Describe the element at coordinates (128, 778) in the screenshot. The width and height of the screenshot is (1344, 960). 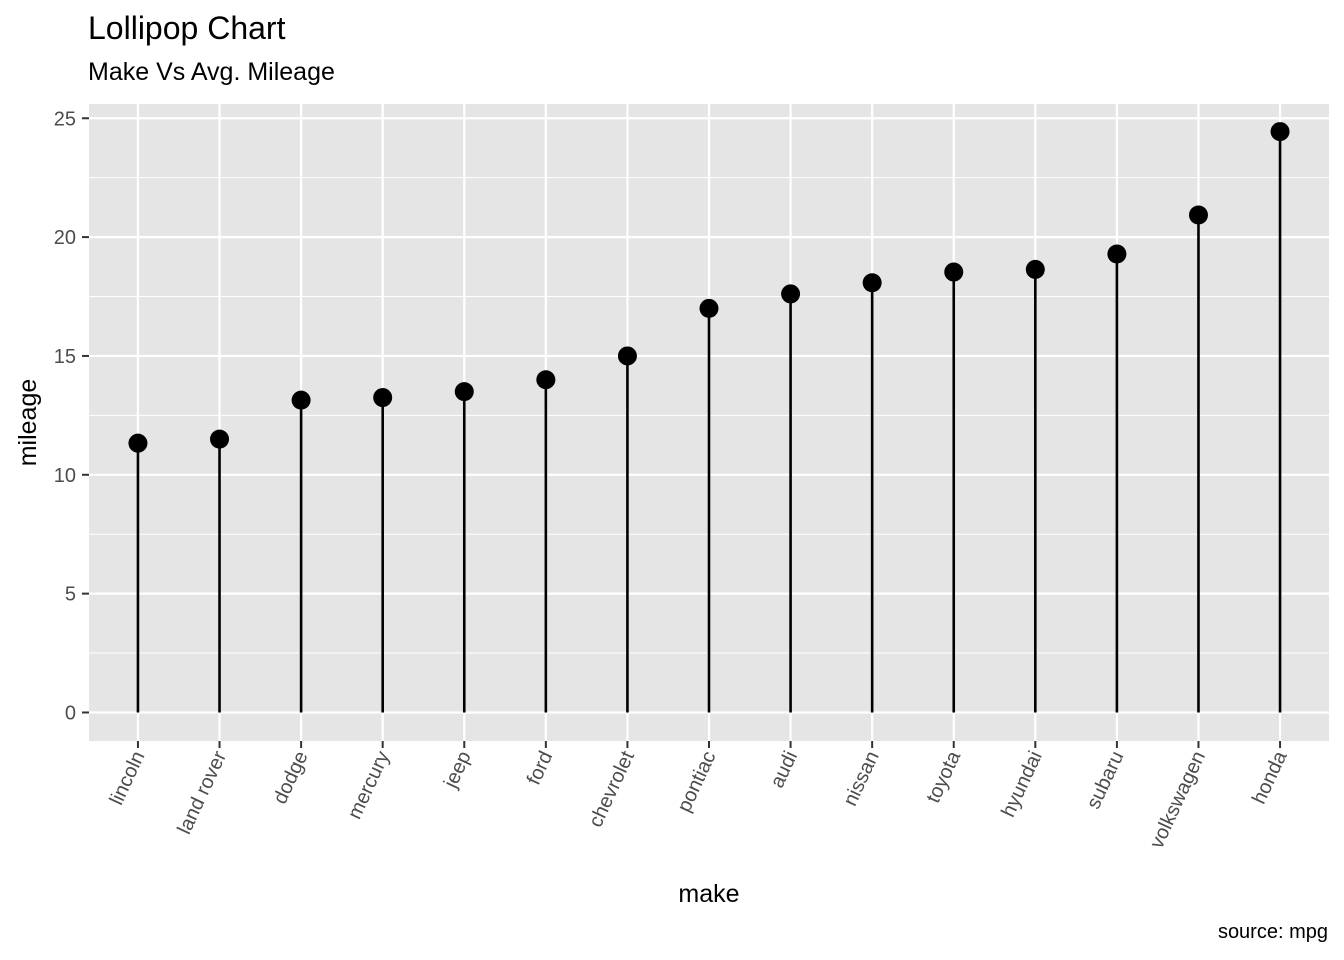
I see `x-tick-label: lincoln` at that location.